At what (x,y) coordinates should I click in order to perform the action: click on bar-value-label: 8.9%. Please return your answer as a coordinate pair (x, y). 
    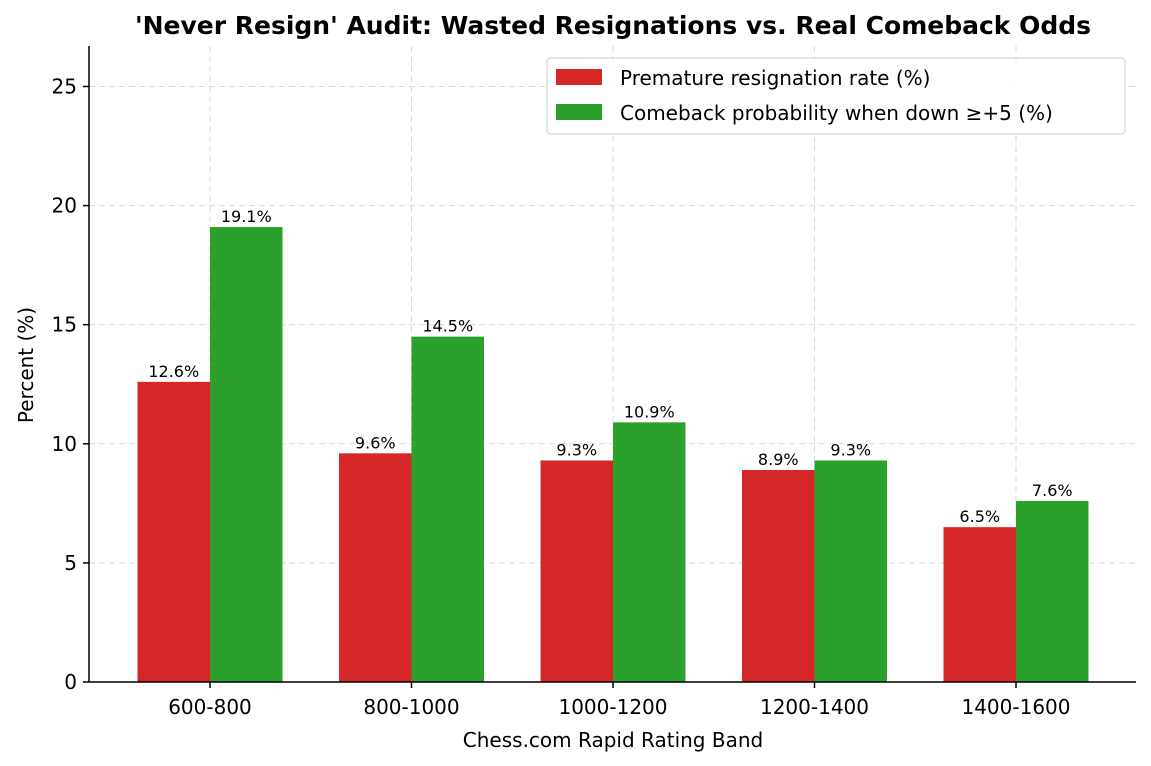
    Looking at the image, I should click on (778, 459).